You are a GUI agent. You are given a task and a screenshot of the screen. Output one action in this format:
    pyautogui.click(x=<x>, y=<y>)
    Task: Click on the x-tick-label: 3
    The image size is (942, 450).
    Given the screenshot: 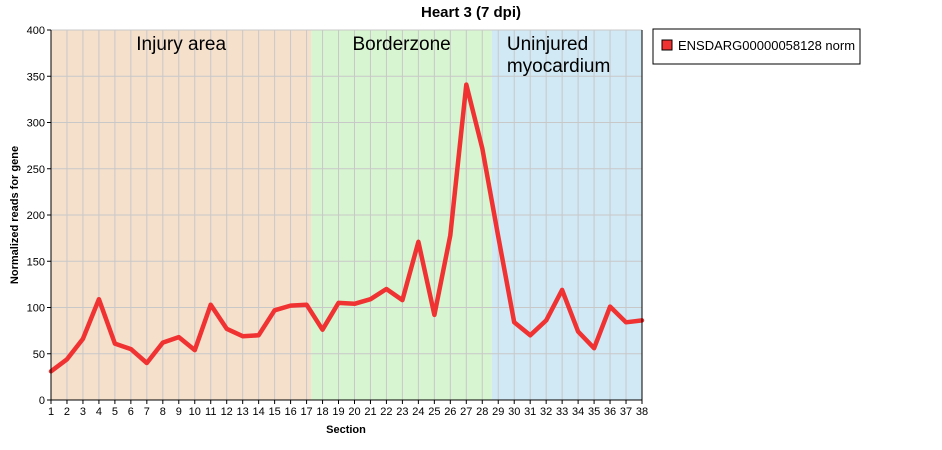 What is the action you would take?
    pyautogui.click(x=83, y=412)
    